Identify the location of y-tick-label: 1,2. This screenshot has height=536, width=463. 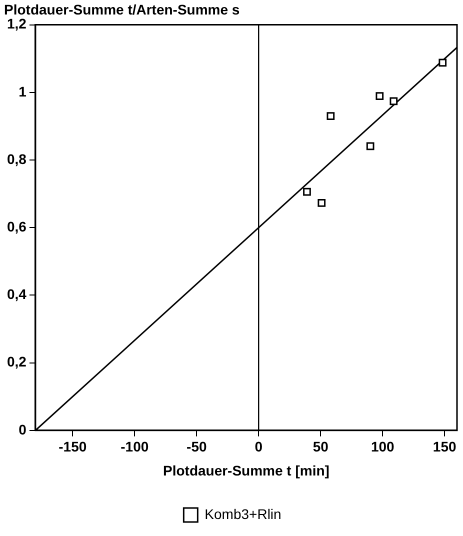
(16, 24).